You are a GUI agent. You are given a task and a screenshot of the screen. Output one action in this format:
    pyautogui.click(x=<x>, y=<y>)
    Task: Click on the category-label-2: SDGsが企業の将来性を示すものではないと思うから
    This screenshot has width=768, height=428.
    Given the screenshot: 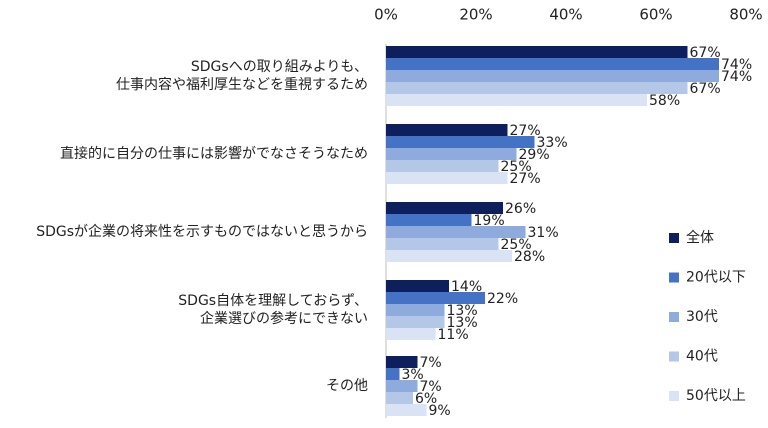 What is the action you would take?
    pyautogui.click(x=202, y=231)
    